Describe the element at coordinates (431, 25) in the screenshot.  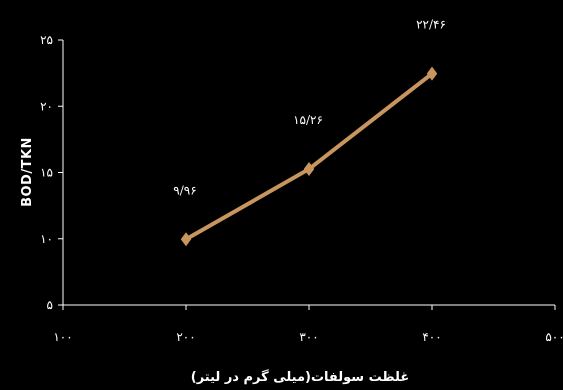
I see `data-label: ۲۲/۴۶` at that location.